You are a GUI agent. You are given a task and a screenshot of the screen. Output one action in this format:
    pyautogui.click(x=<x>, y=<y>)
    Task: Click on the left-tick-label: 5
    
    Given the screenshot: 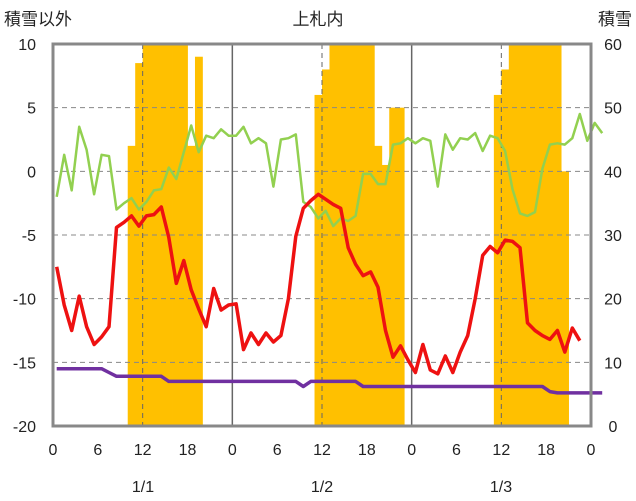 What is the action you would take?
    pyautogui.click(x=31, y=109)
    